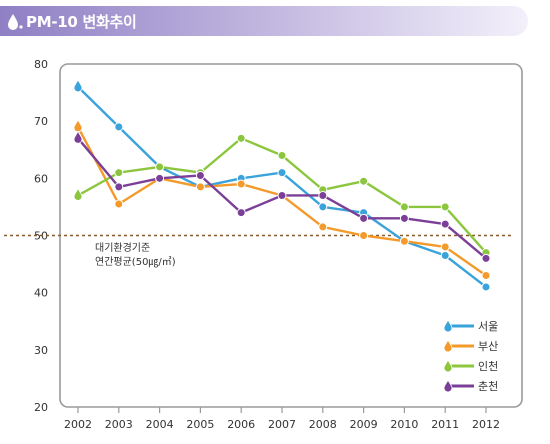  Describe the element at coordinates (488, 326) in the screenshot. I see `legend-label-seoul: 서울` at that location.